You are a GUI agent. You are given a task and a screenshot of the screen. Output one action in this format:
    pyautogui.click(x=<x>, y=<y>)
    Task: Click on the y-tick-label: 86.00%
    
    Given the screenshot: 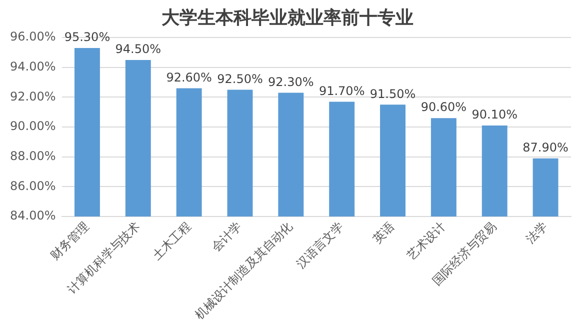 What is the action you would take?
    pyautogui.click(x=33, y=185)
    